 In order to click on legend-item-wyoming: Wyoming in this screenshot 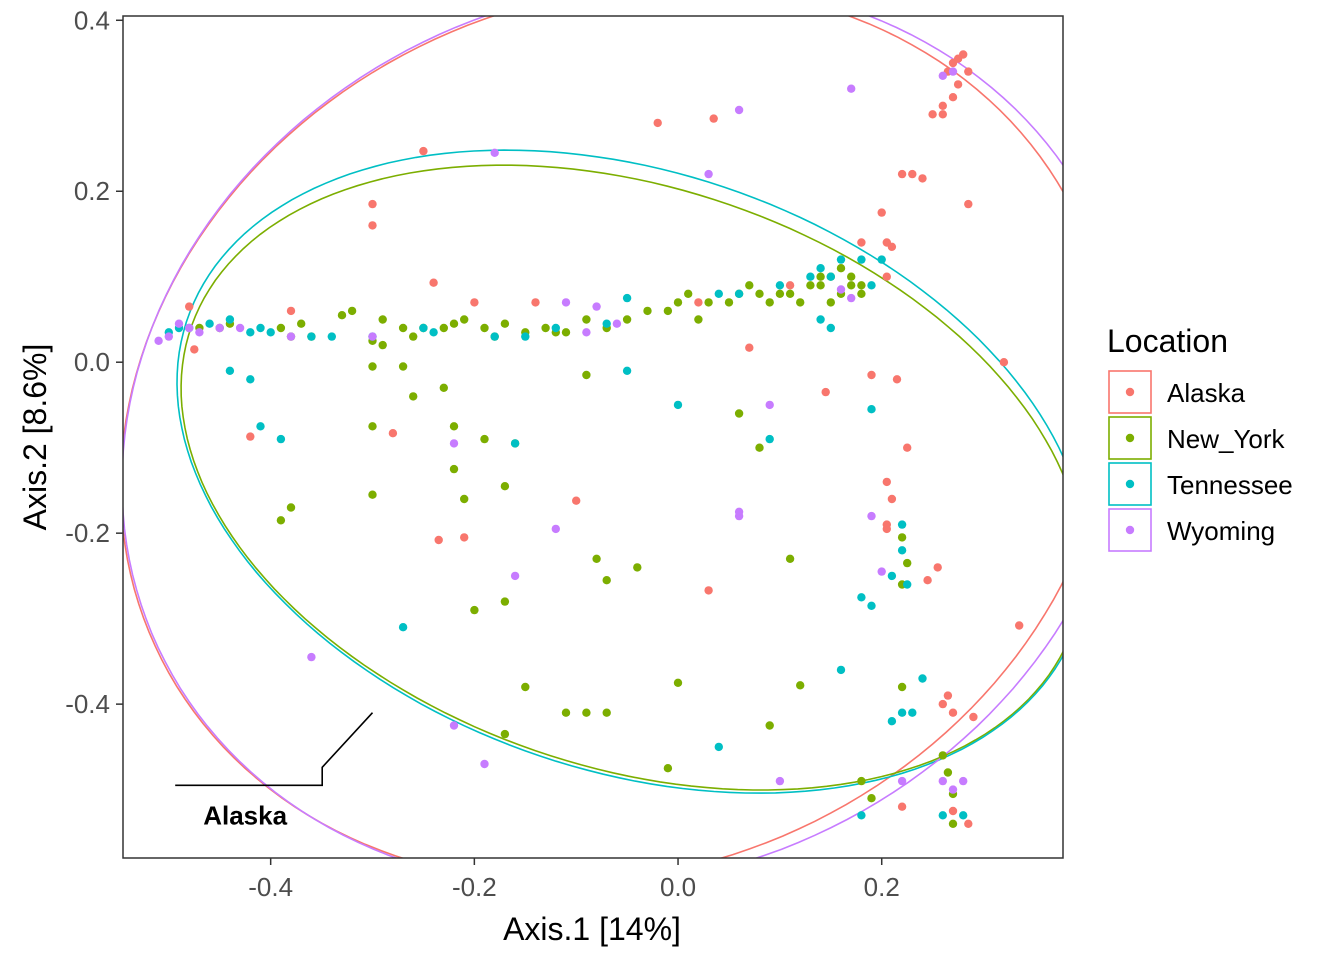, I will do `click(1191, 530)`.